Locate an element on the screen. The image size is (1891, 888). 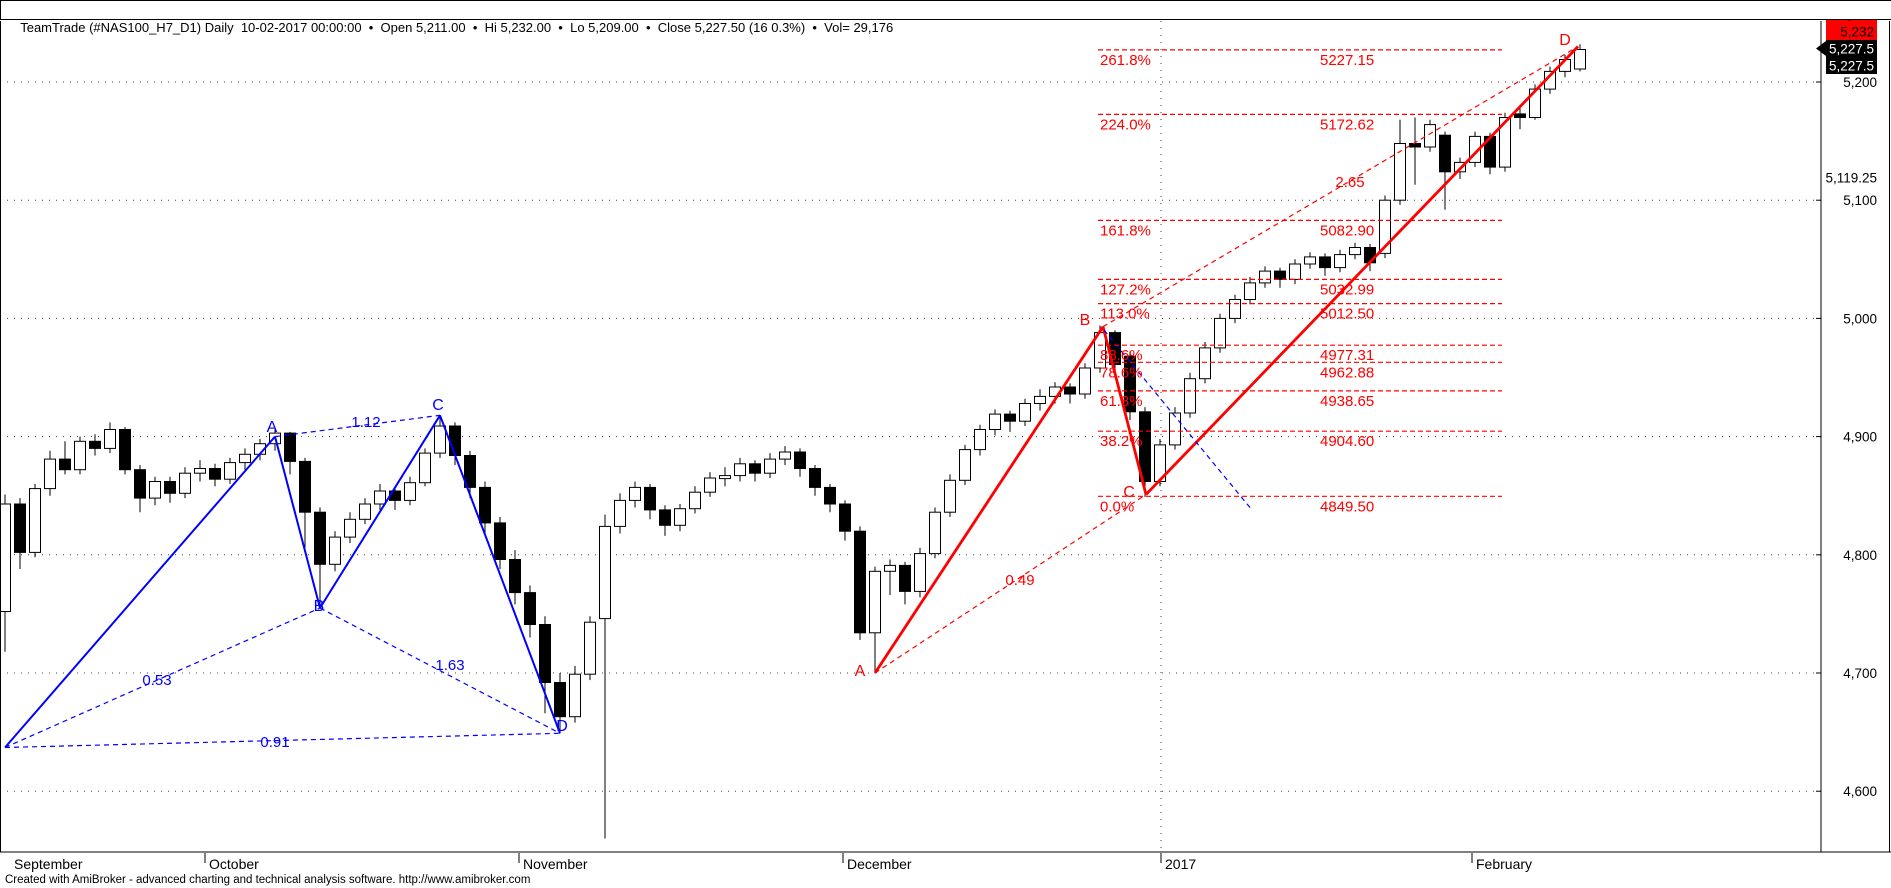
fib-percent-label: 0.0% is located at coordinates (1117, 506).